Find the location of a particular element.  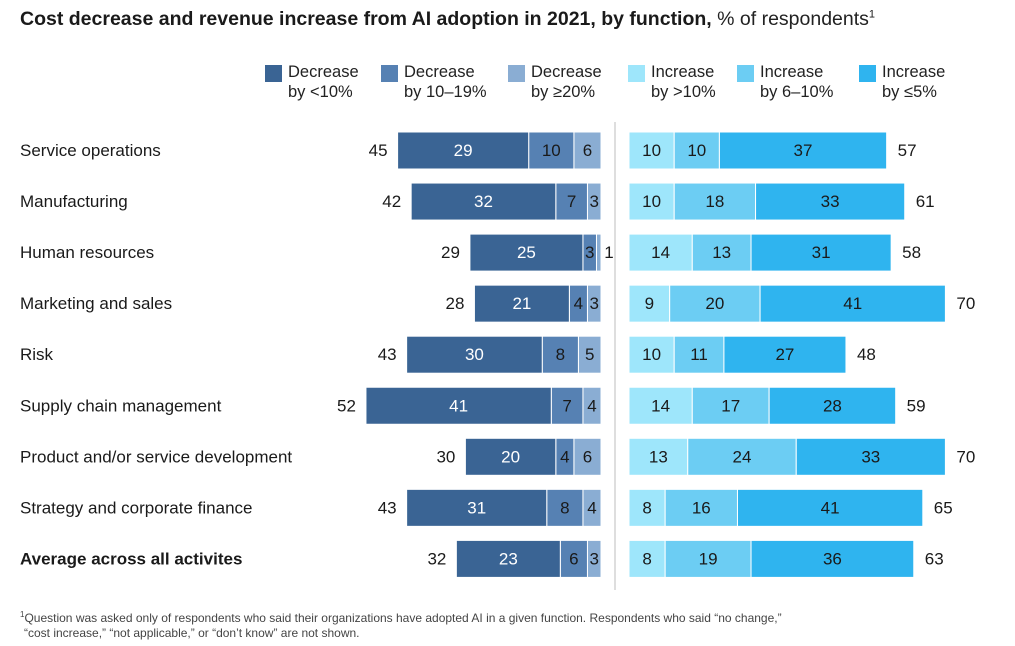

bar-value-label: 18 is located at coordinates (714, 201).